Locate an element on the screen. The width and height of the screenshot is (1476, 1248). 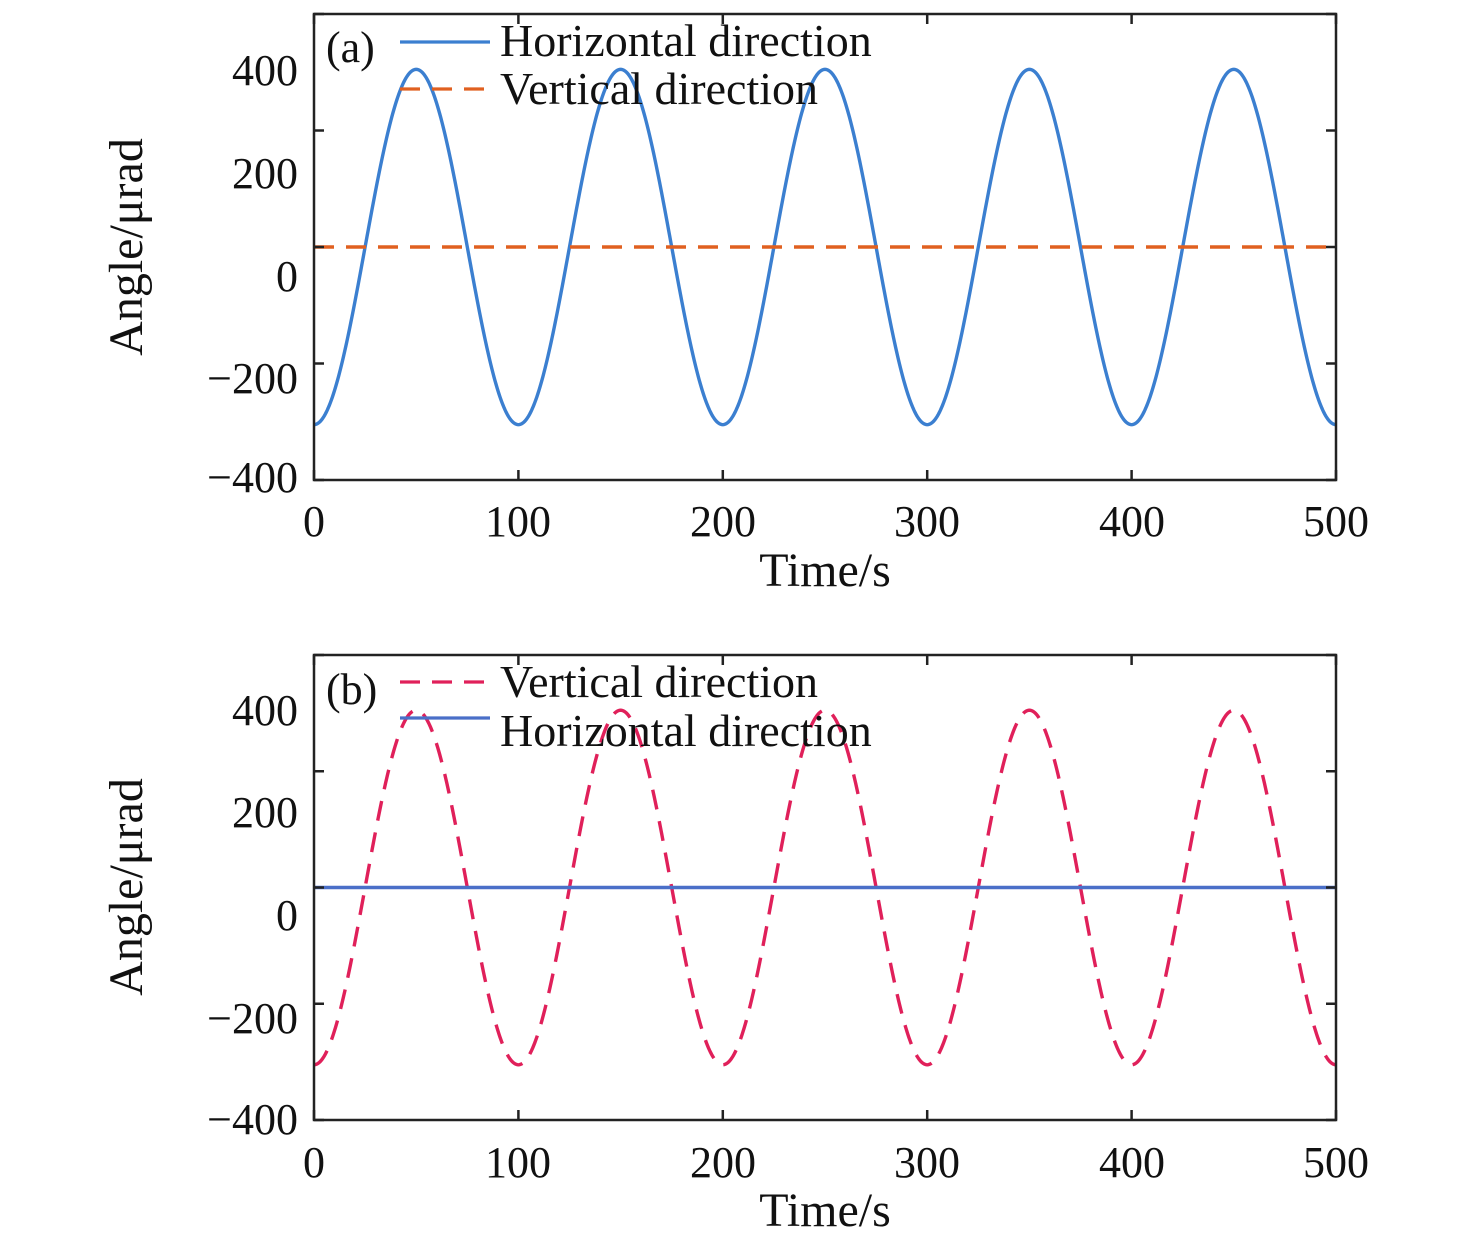
panel-a-legend-label-1: Horizontal direction is located at coordinates (686, 40).